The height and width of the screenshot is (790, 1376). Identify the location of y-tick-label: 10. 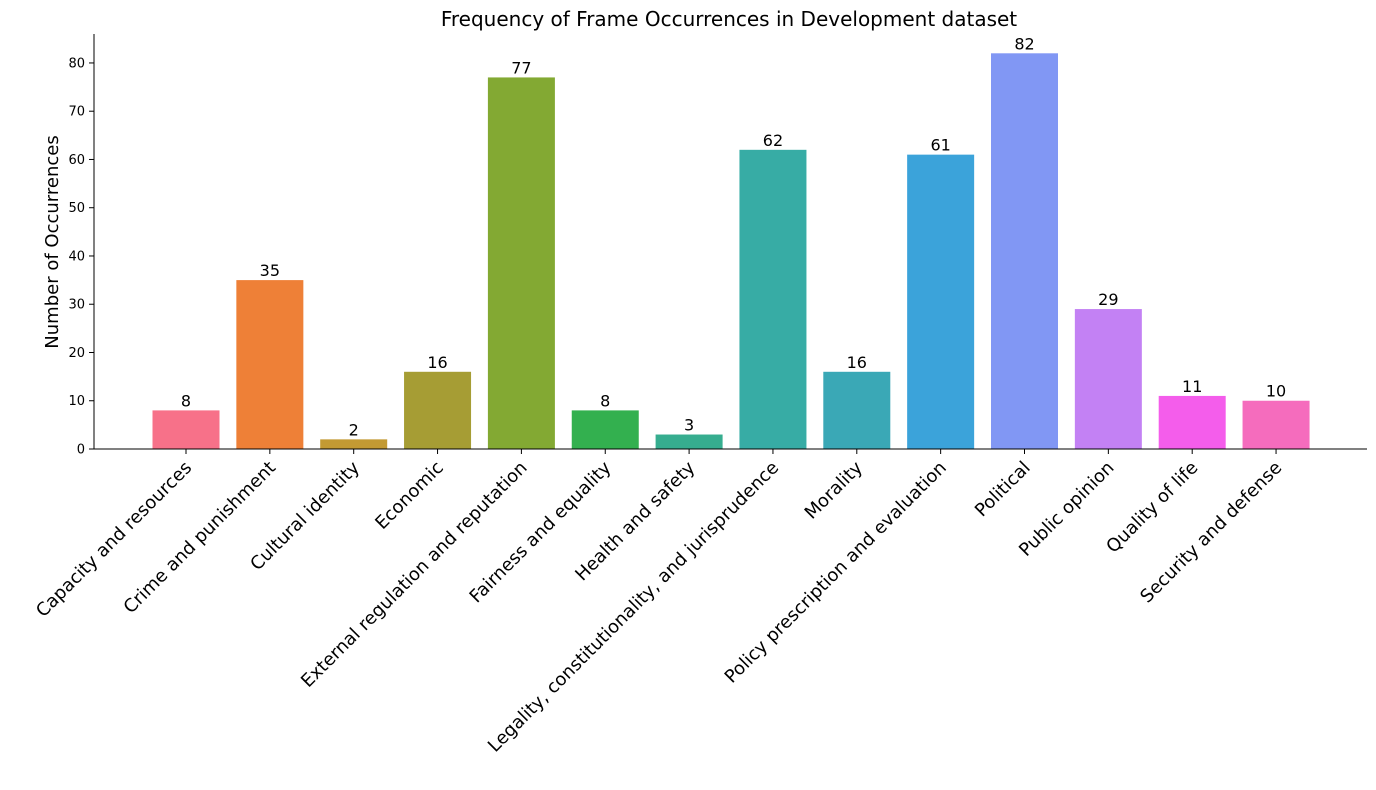
(76, 401).